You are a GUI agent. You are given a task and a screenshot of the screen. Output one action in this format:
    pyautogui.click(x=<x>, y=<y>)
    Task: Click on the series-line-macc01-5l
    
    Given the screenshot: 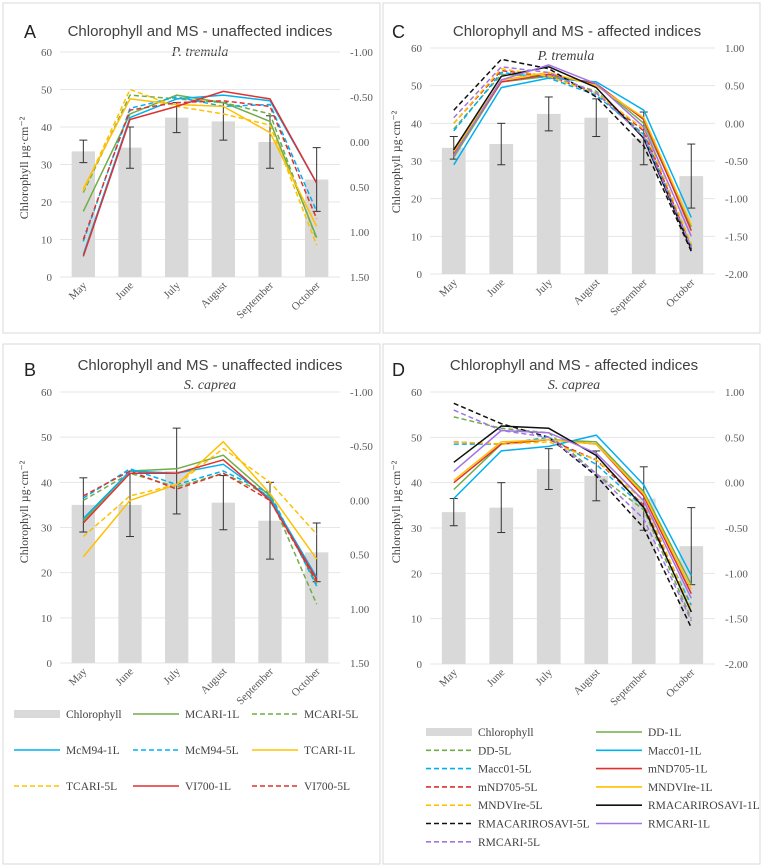 What is the action you would take?
    pyautogui.click(x=572, y=159)
    